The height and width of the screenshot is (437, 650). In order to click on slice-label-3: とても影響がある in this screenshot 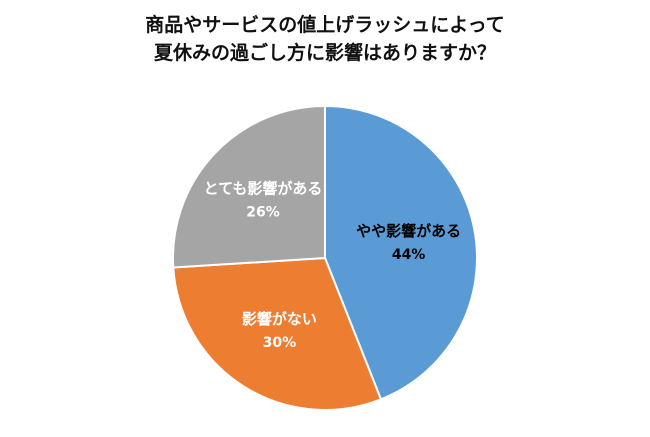, I will do `click(263, 189)`.